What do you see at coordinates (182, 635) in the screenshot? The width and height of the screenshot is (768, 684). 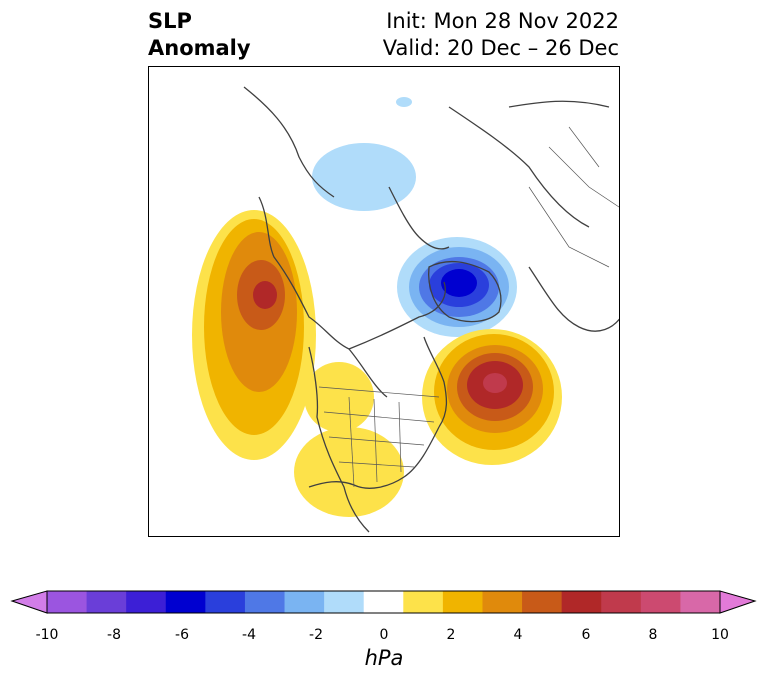 I see `colorbar-tick: -6` at bounding box center [182, 635].